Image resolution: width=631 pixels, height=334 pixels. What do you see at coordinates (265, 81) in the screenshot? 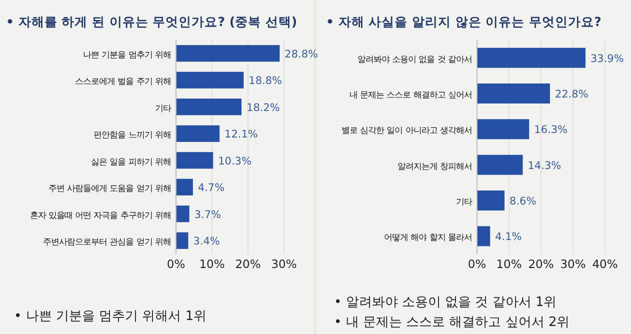
I see `data-label: 18.8%` at bounding box center [265, 81].